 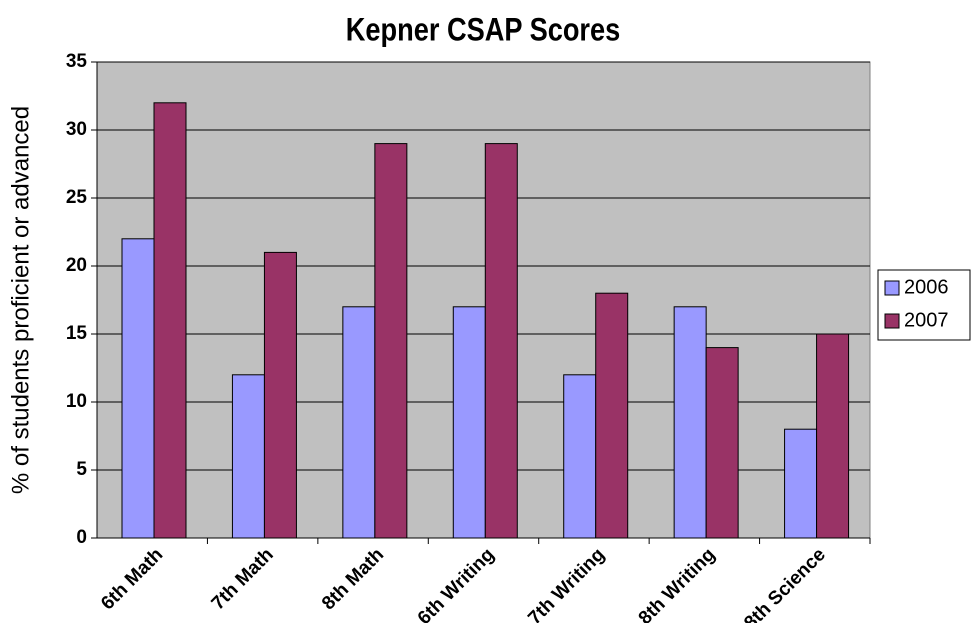 I want to click on y-tick-label: 35, so click(x=77, y=61).